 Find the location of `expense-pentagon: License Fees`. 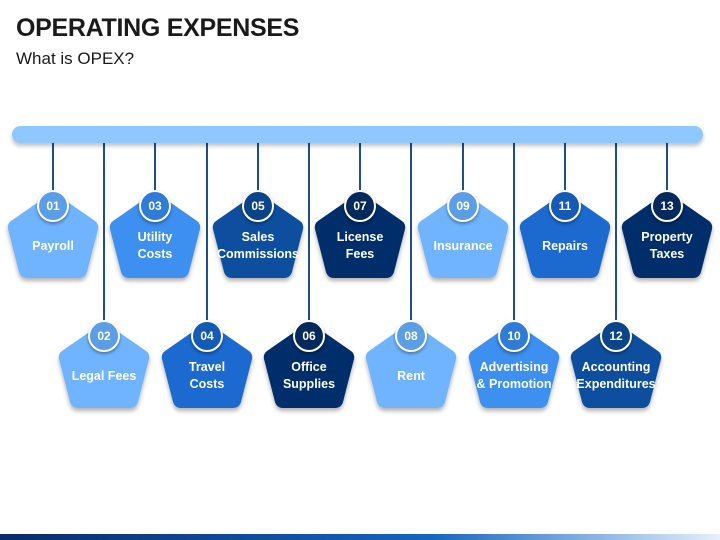

expense-pentagon: License Fees is located at coordinates (360, 236).